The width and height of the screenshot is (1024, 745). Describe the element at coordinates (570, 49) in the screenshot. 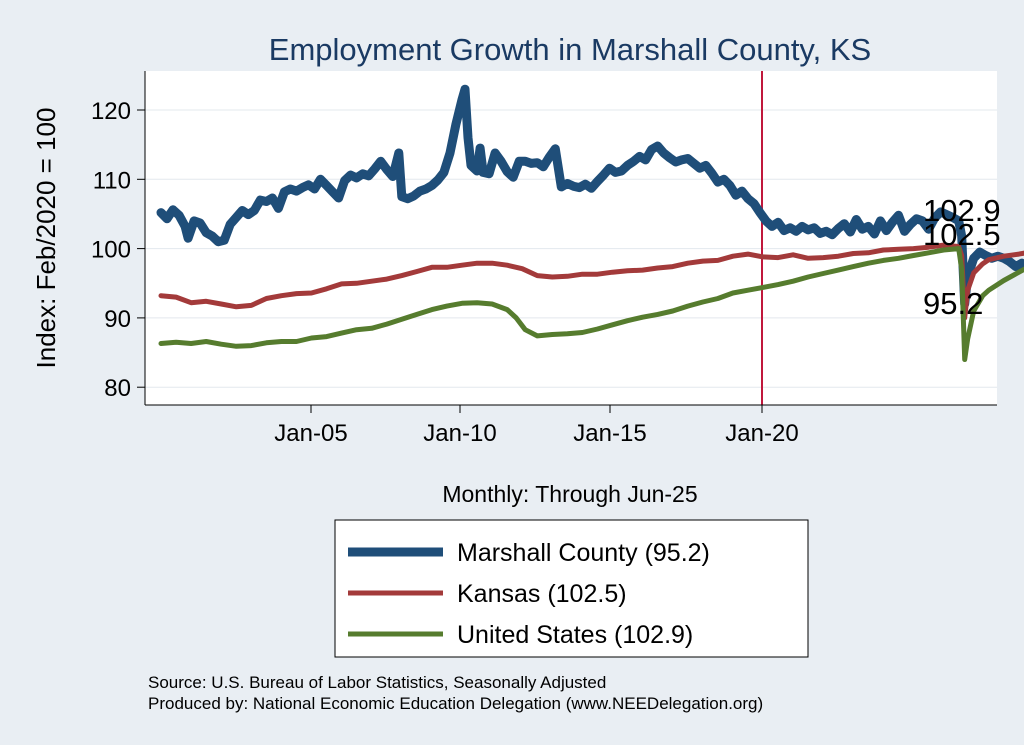

I see `chart-title: Employment Growth in Marshall County, KS` at that location.